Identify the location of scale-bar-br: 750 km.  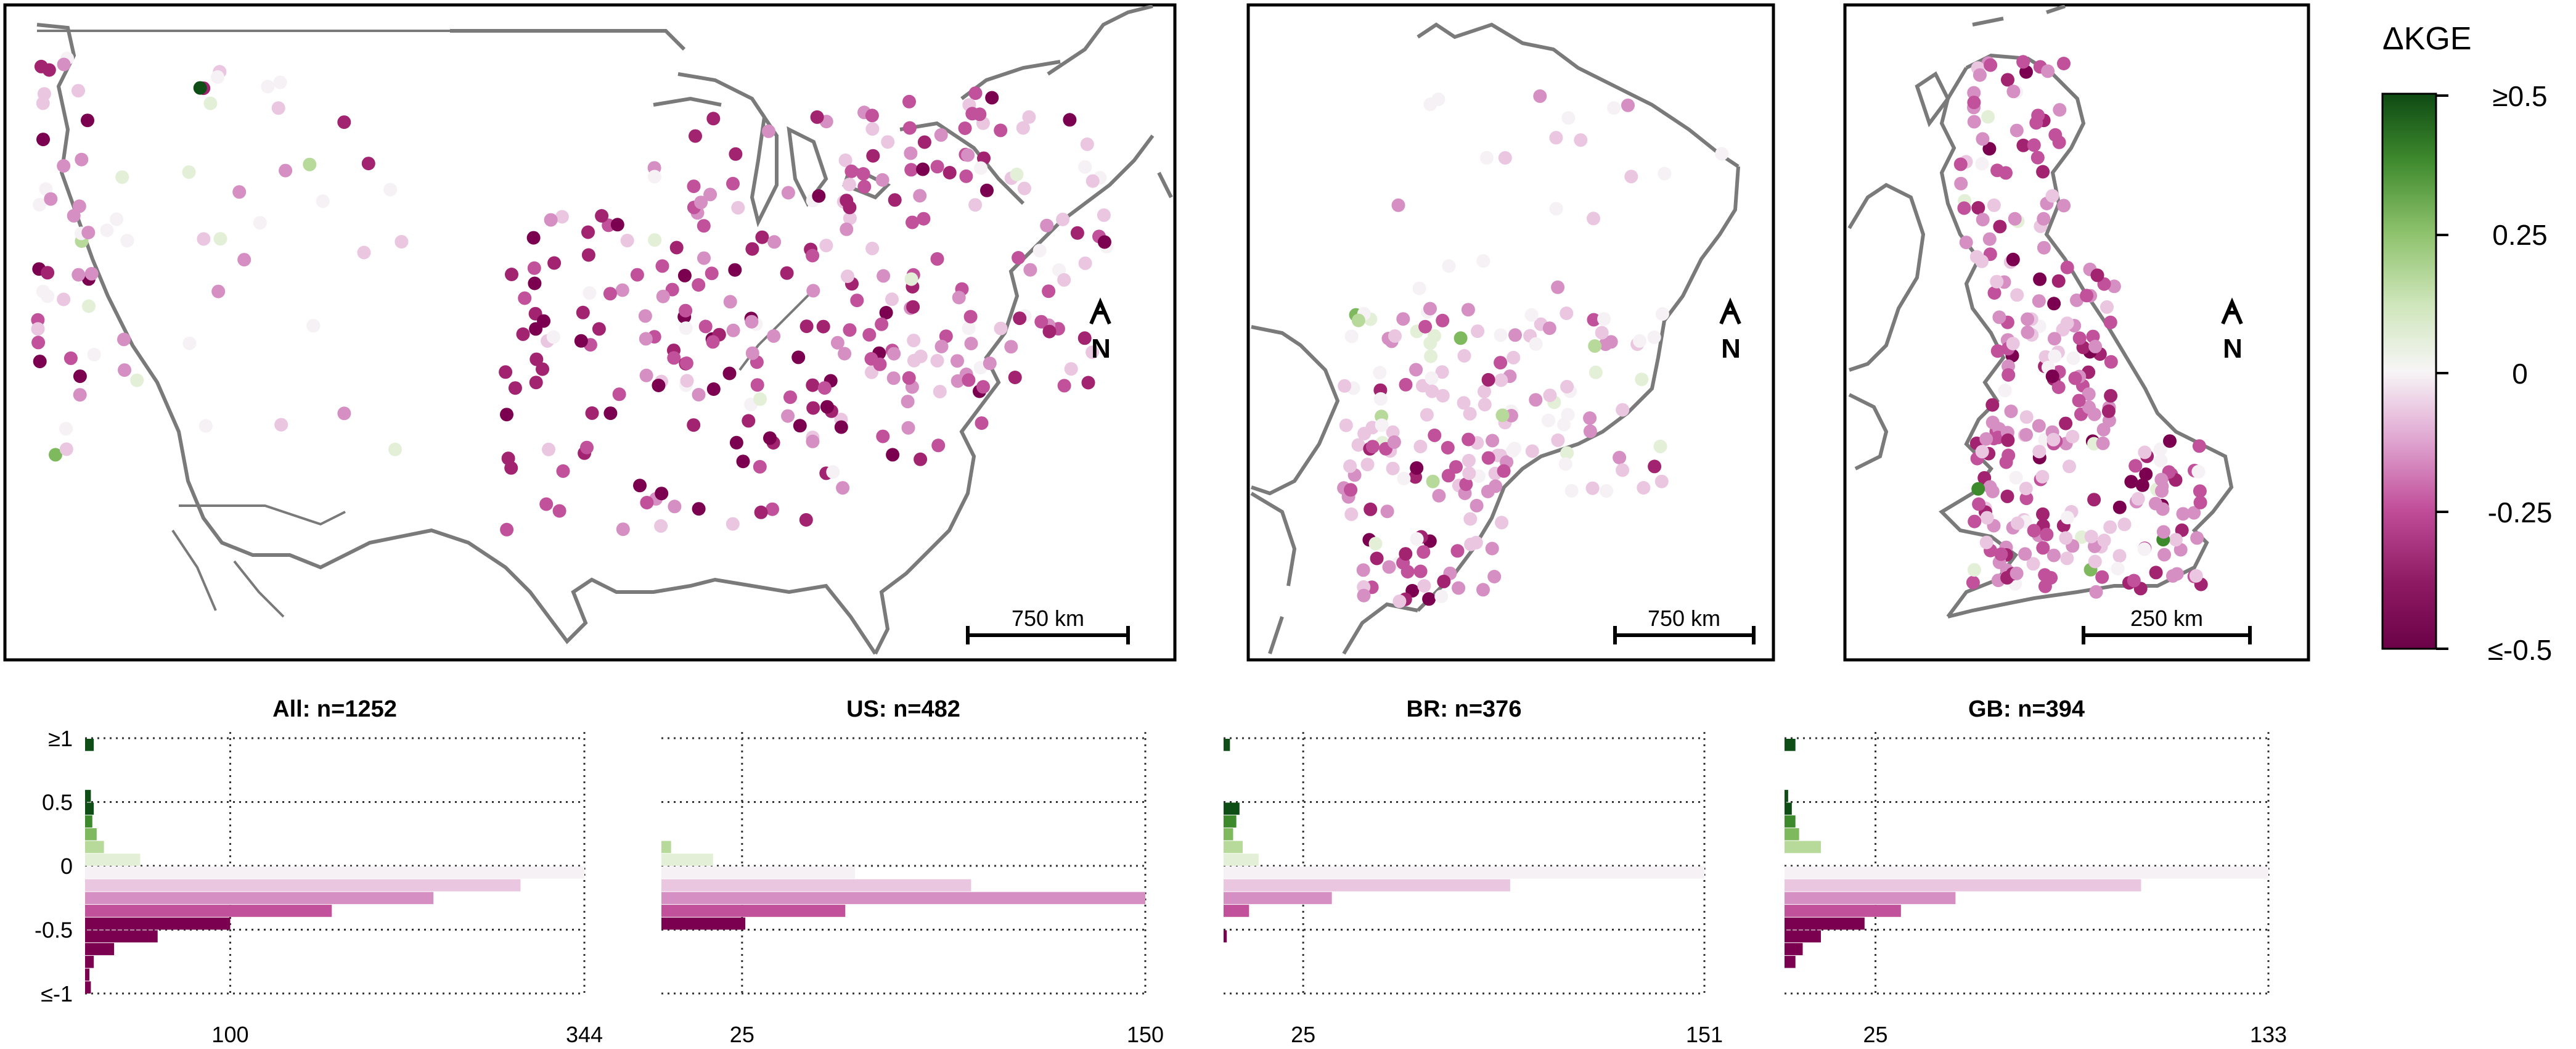
(1684, 625).